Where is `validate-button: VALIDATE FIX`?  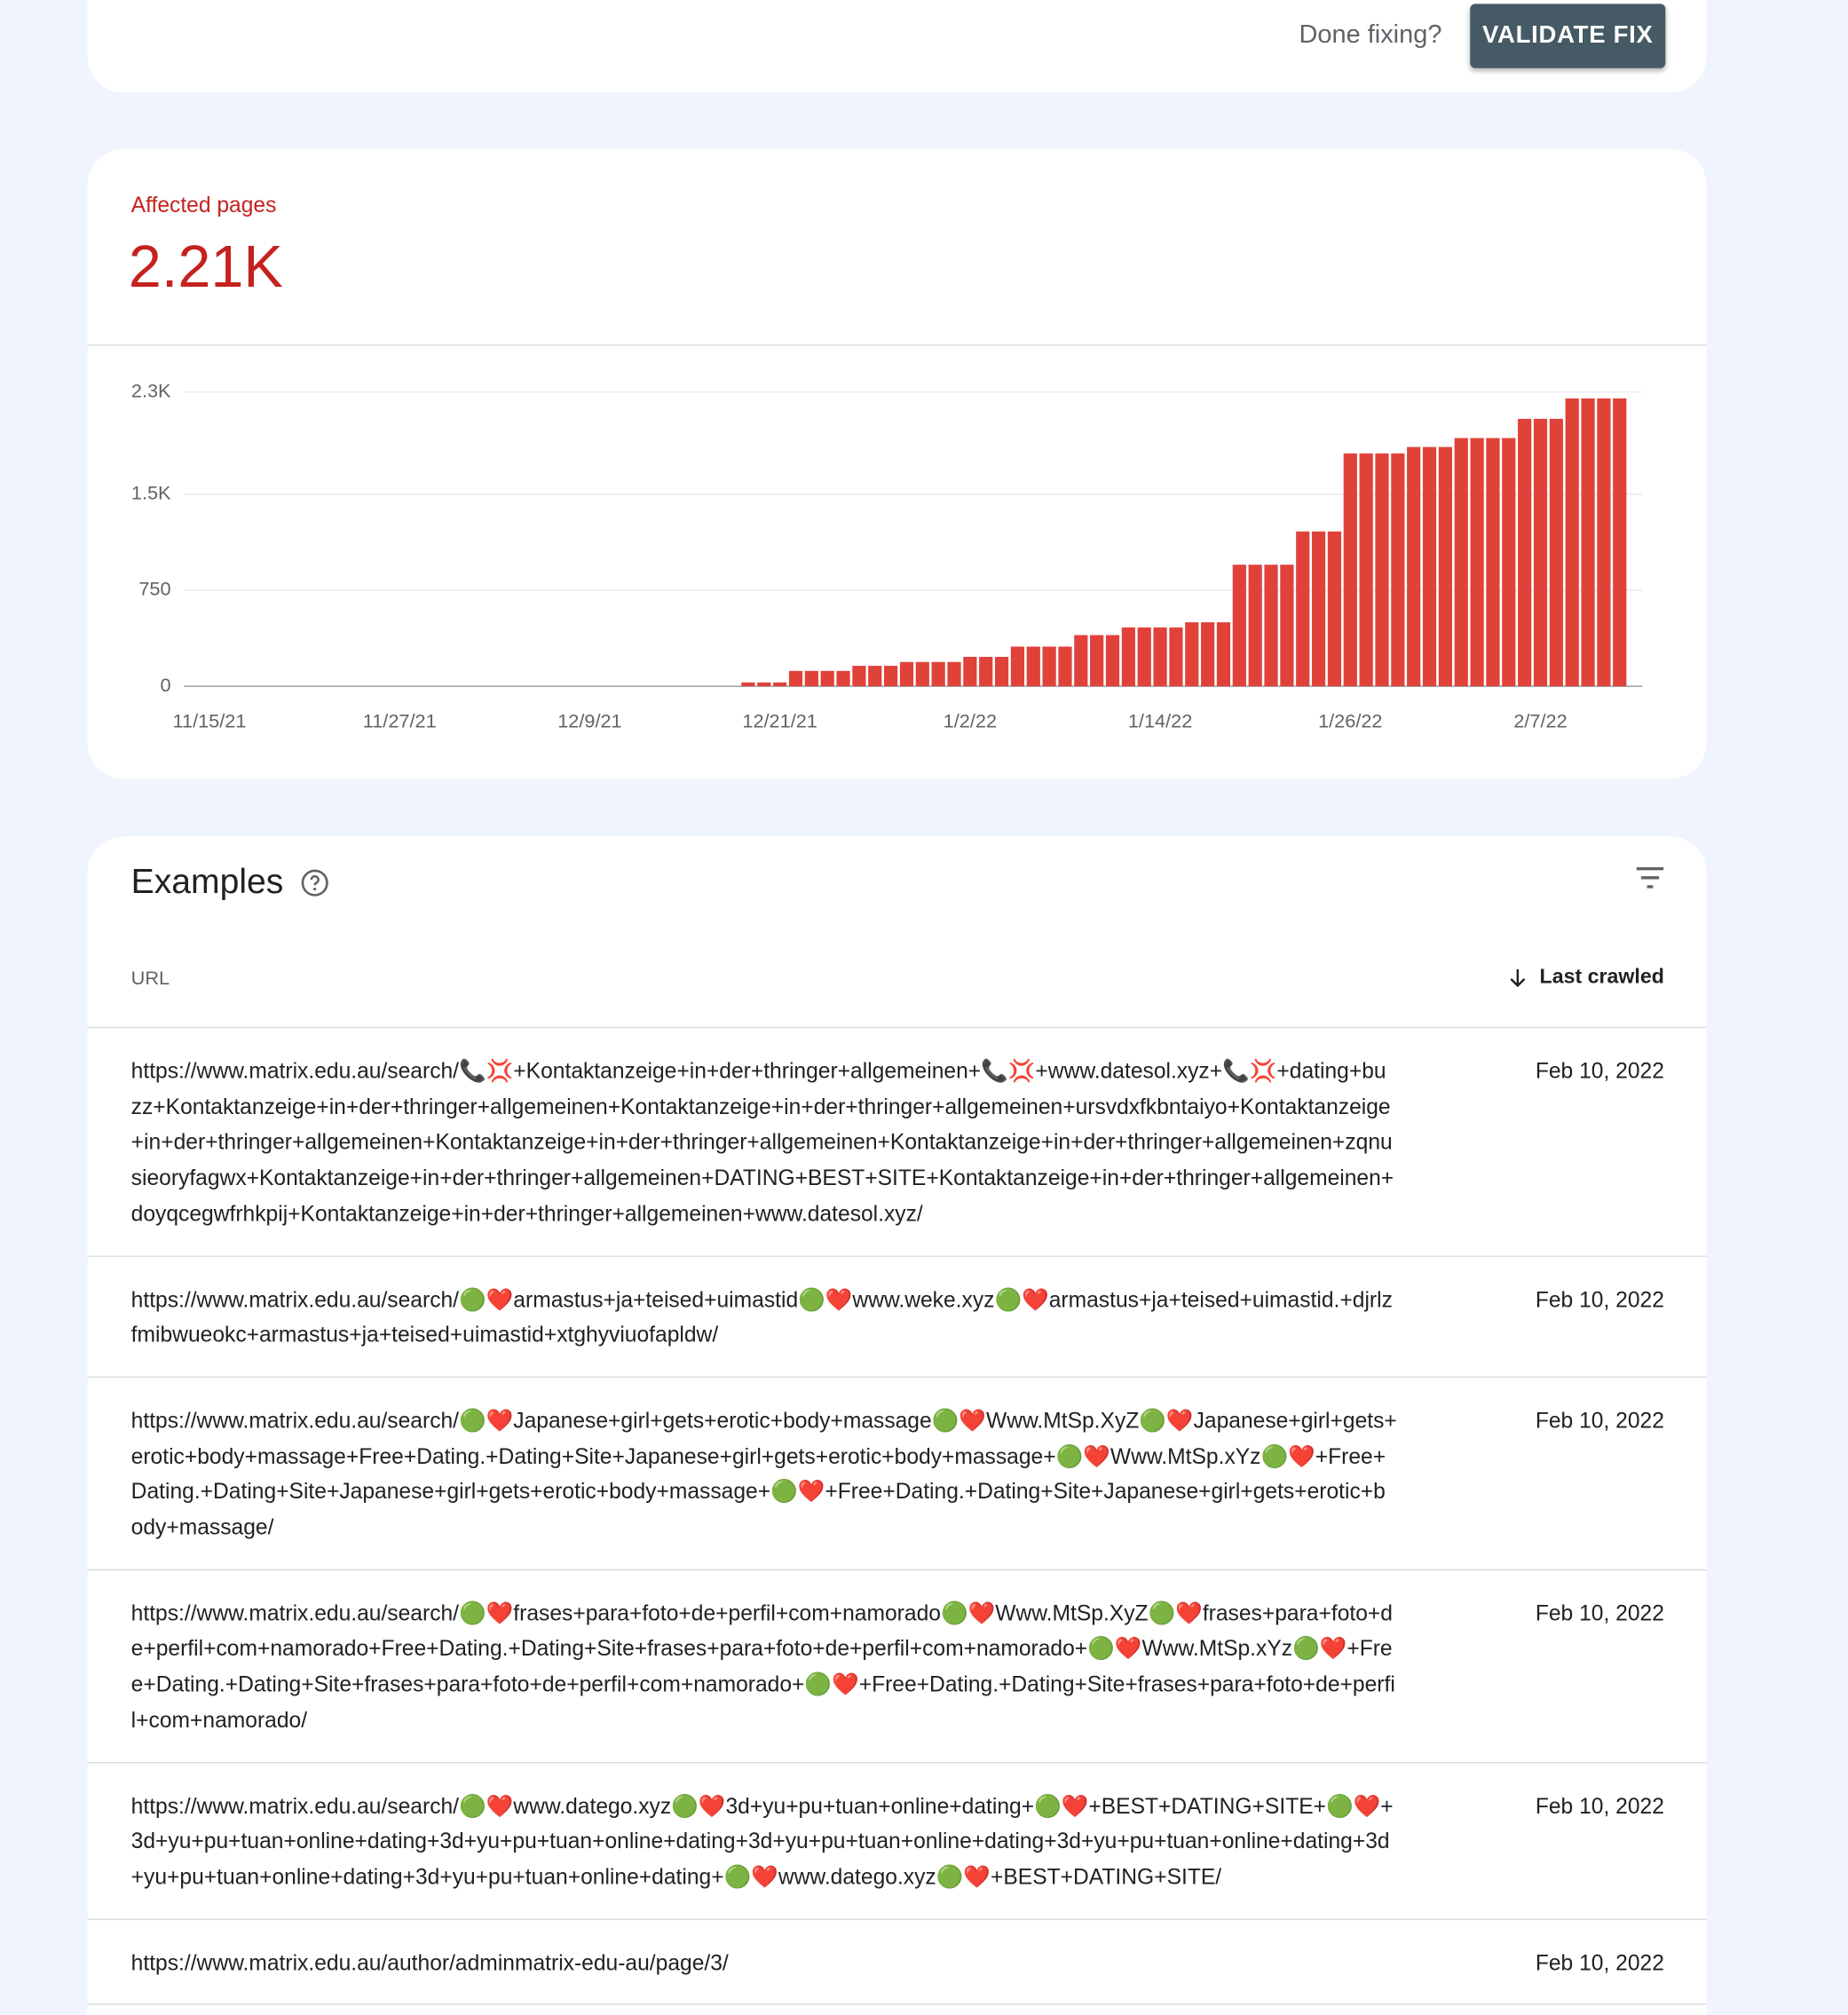
validate-button: VALIDATE FIX is located at coordinates (1568, 36).